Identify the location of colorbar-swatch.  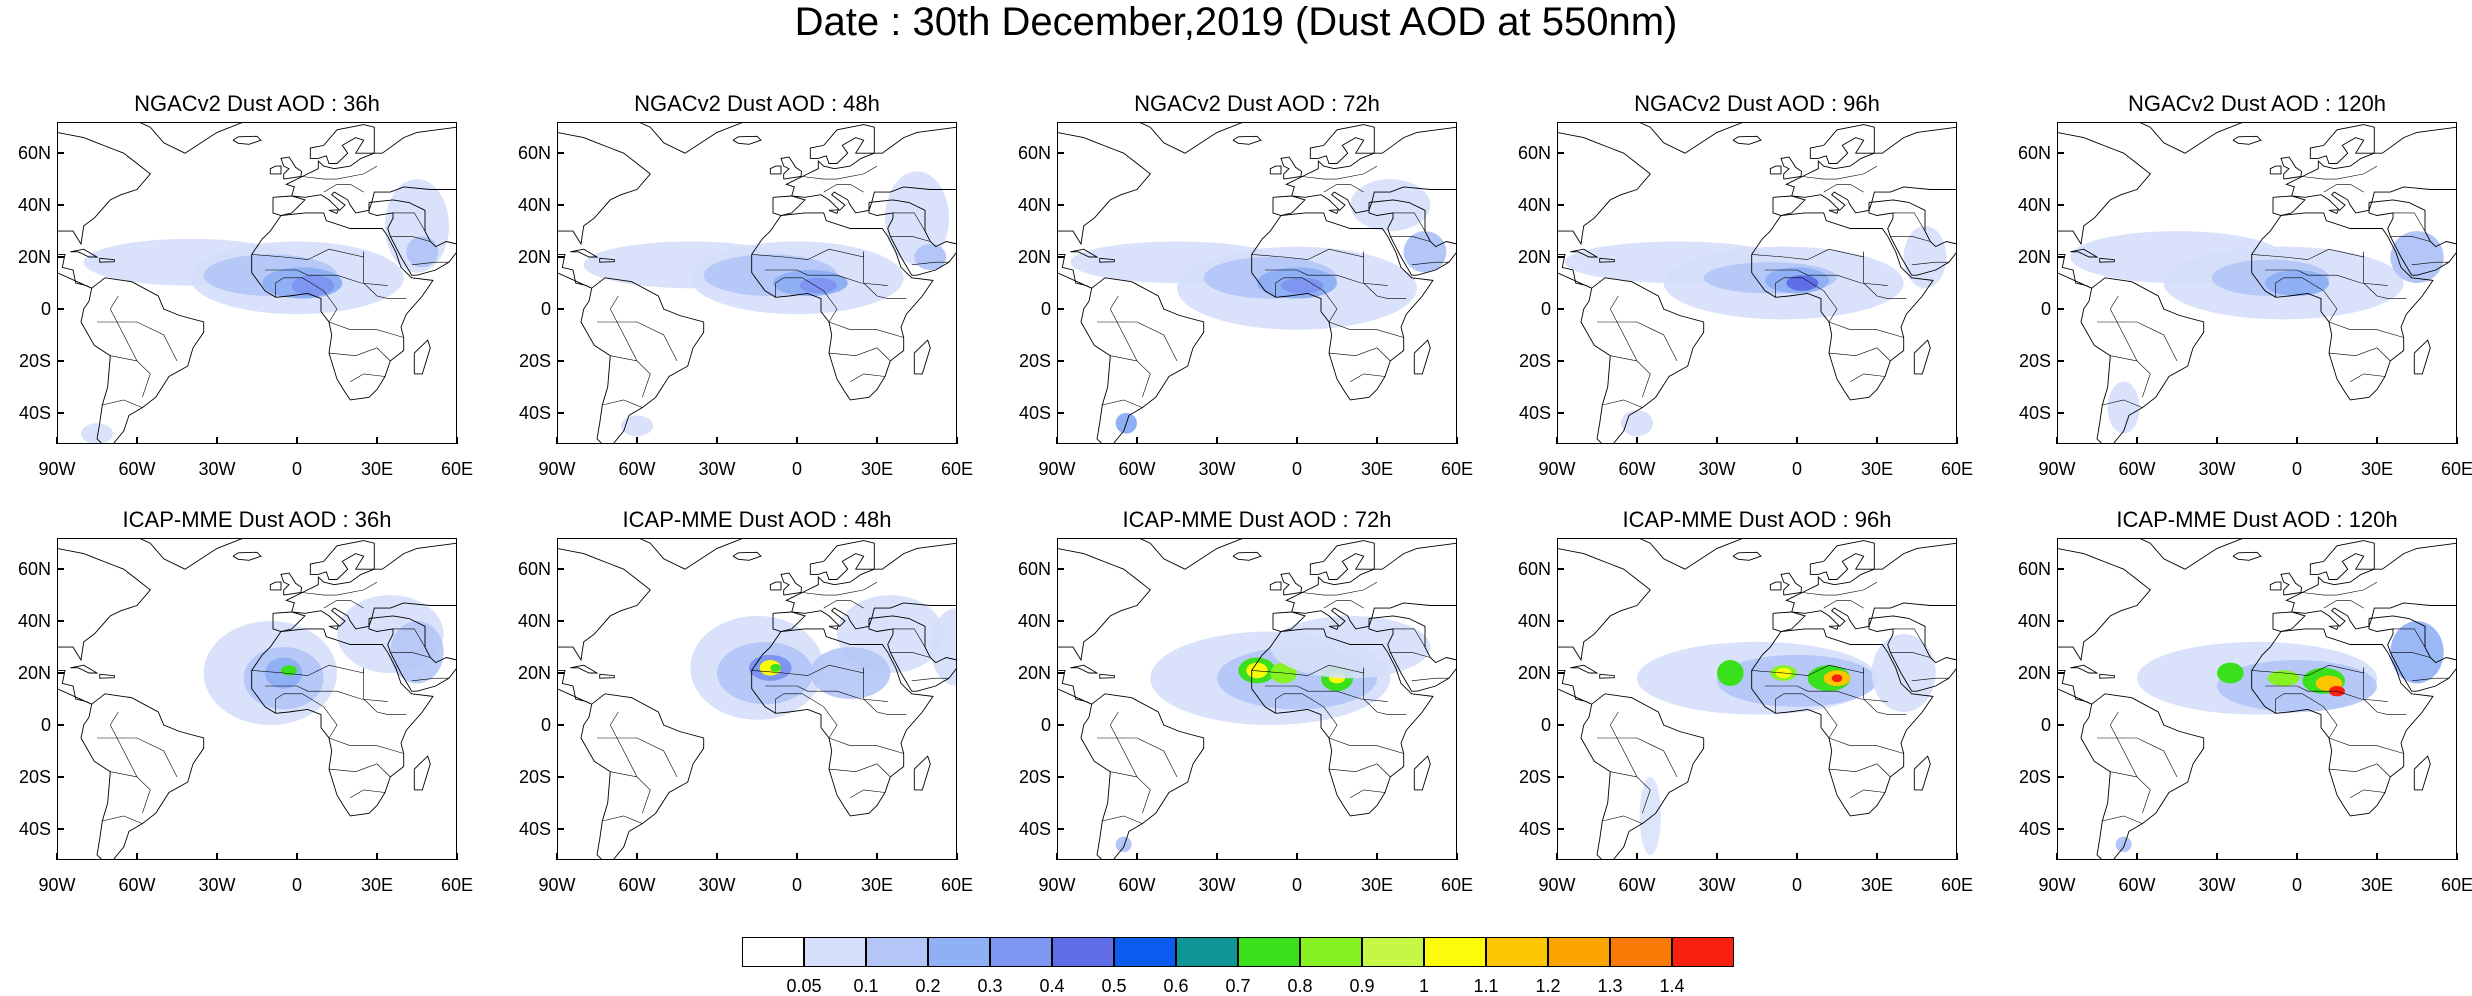
(1021, 952).